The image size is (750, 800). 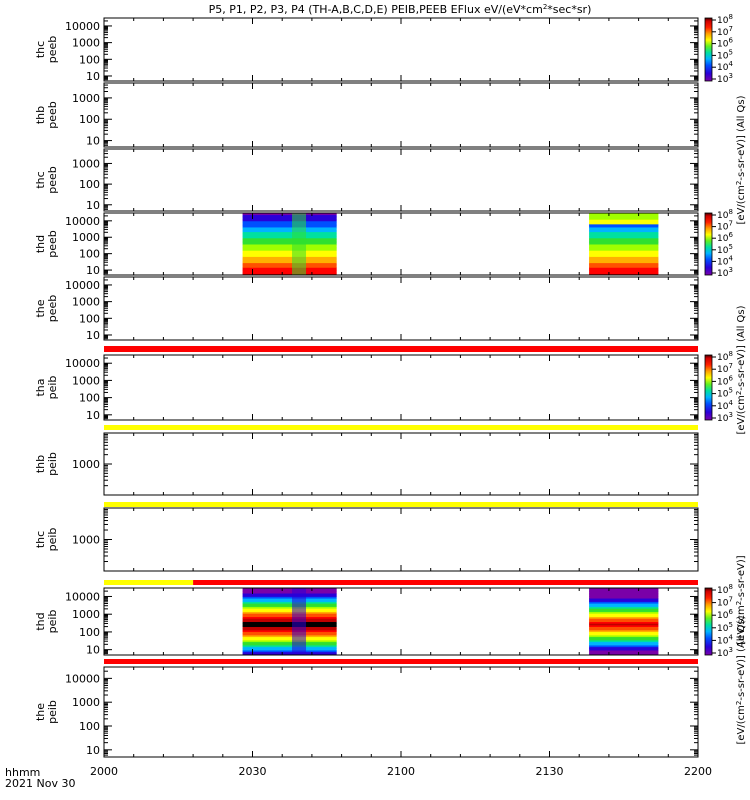 What do you see at coordinates (89, 119) in the screenshot?
I see `y-tick-label: 100` at bounding box center [89, 119].